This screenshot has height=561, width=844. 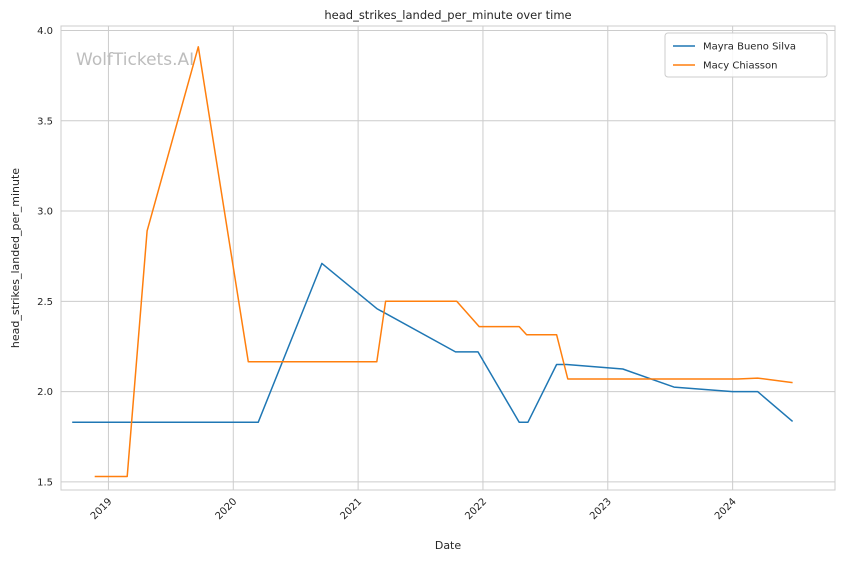 I want to click on chart-title: head_strikes_landed_per_minute over time, so click(x=447, y=15).